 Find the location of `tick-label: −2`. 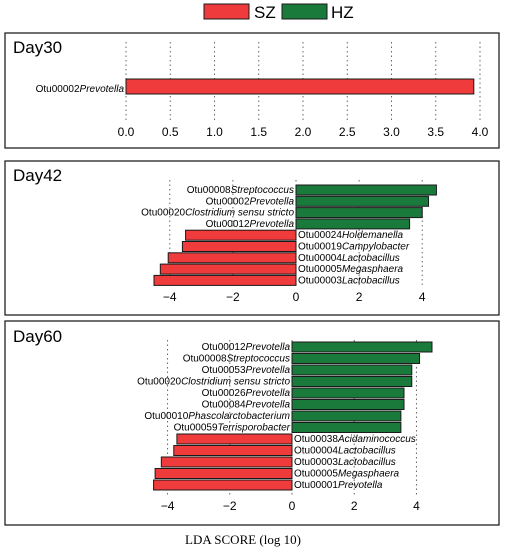

tick-label: −2 is located at coordinates (233, 297).